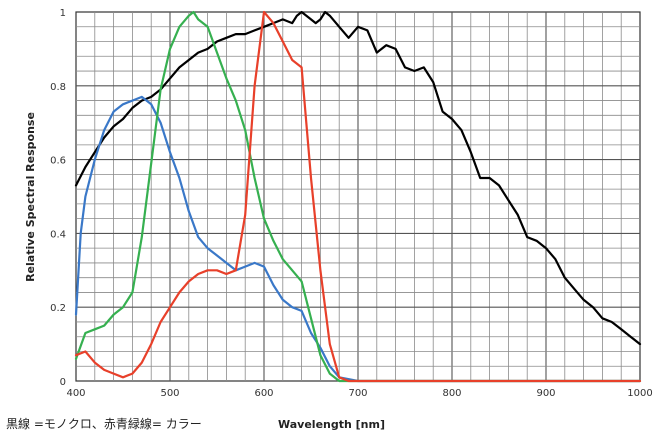 The image size is (664, 434). Describe the element at coordinates (58, 234) in the screenshot. I see `y-tick-label: 0.4` at that location.